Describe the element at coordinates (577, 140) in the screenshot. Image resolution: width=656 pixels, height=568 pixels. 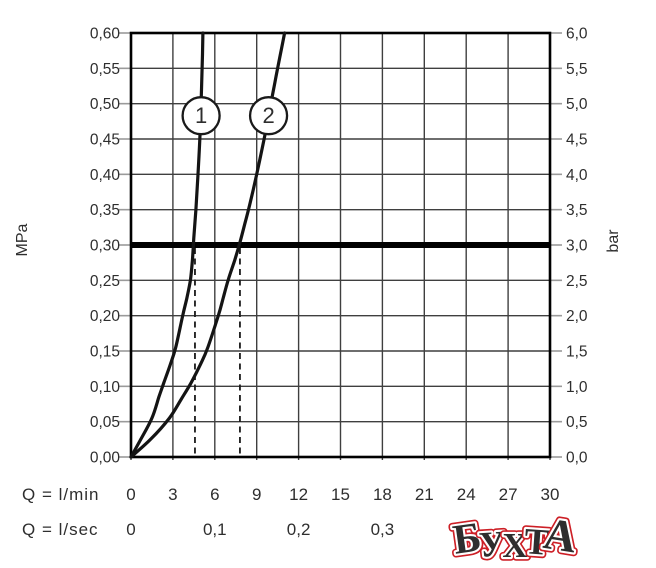
I see `y-right-tick-label: 4,5` at that location.